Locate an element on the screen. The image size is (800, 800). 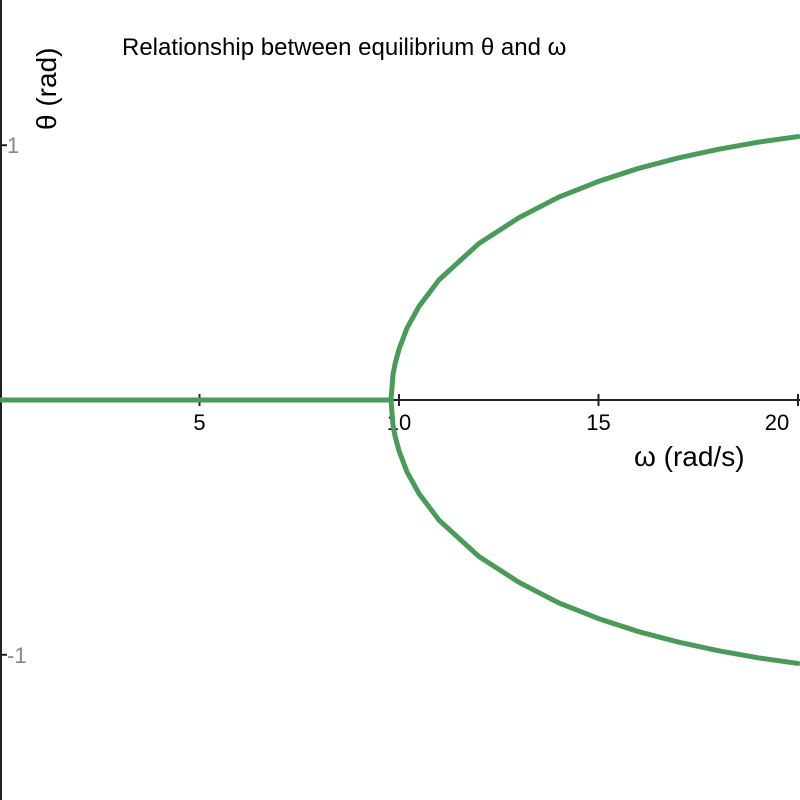
x-axis-title: ω (rad/s) is located at coordinates (689, 456).